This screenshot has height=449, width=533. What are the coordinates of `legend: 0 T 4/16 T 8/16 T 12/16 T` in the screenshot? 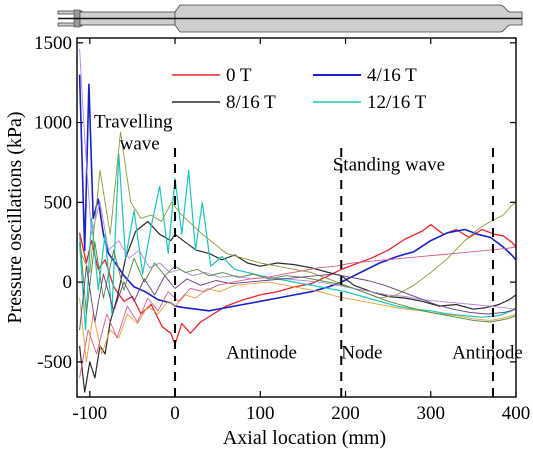 It's located at (300, 86).